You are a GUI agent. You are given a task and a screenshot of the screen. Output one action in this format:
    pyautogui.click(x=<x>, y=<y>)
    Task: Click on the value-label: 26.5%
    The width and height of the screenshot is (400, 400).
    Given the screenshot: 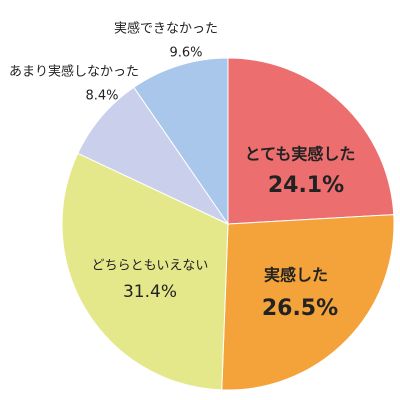 What is the action you would take?
    pyautogui.click(x=300, y=308)
    